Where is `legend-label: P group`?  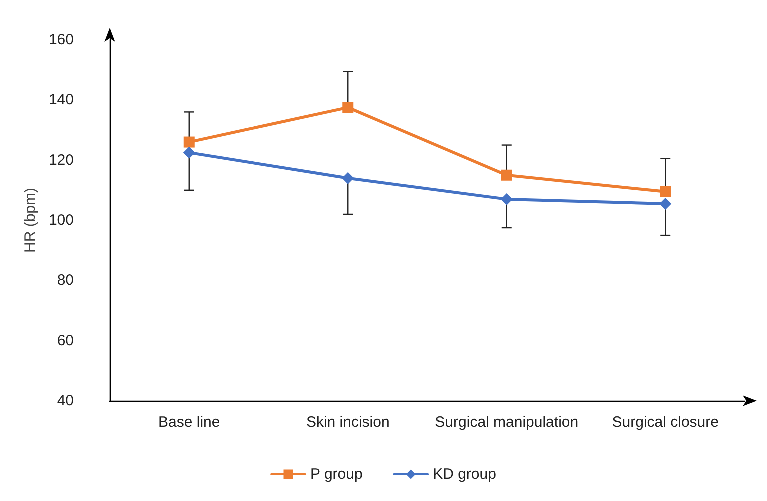 legend-label: P group is located at coordinates (336, 474).